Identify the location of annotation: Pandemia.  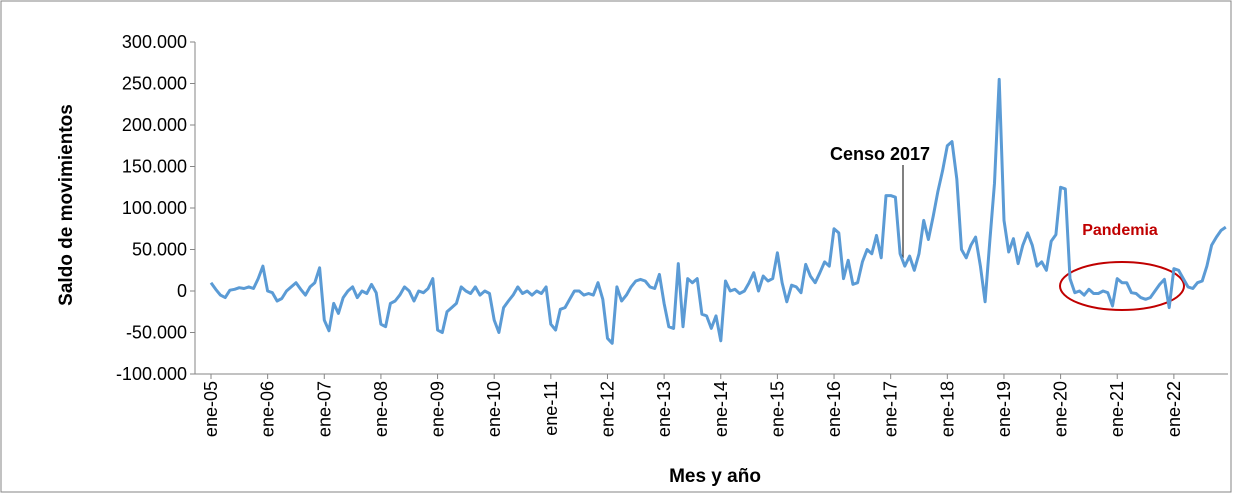
(1120, 230).